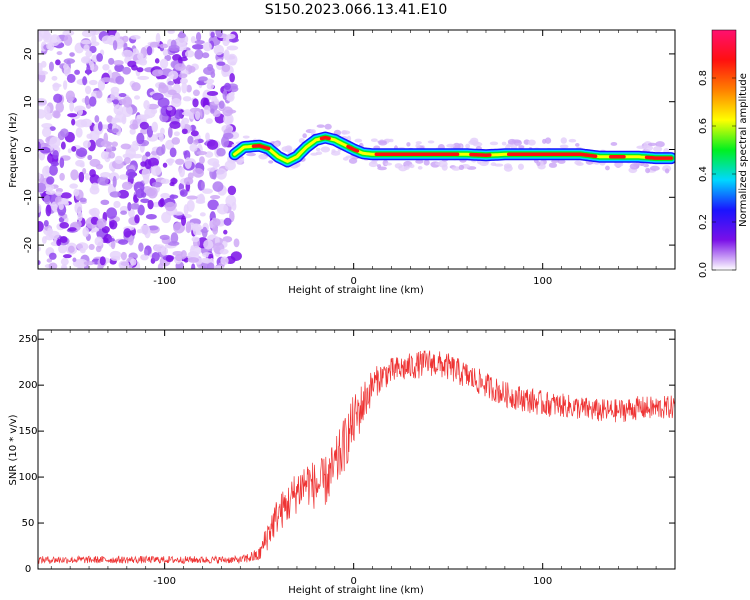  What do you see at coordinates (703, 270) in the screenshot?
I see `colorbar-tick-label: 0.0` at bounding box center [703, 270].